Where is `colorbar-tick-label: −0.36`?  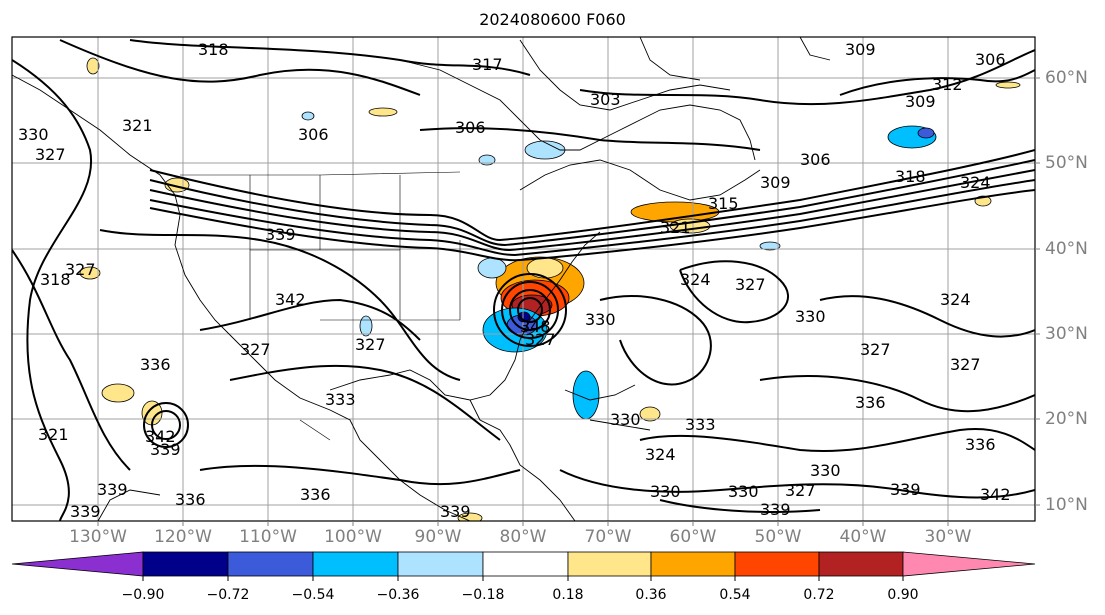
colorbar-tick-label: −0.36 is located at coordinates (398, 595).